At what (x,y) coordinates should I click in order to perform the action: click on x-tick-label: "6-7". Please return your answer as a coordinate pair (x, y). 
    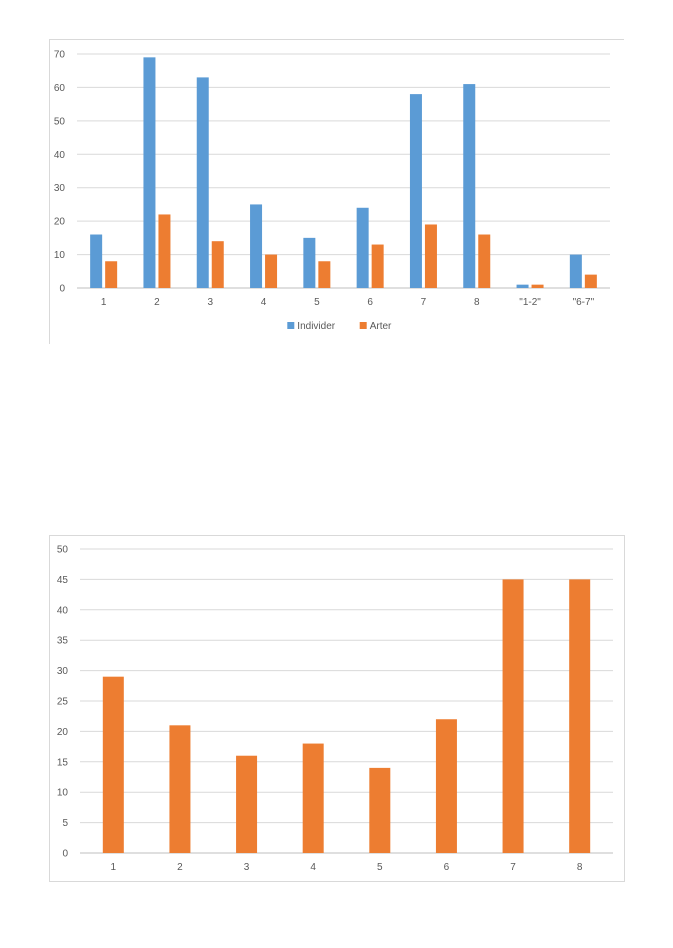
    Looking at the image, I should click on (584, 302).